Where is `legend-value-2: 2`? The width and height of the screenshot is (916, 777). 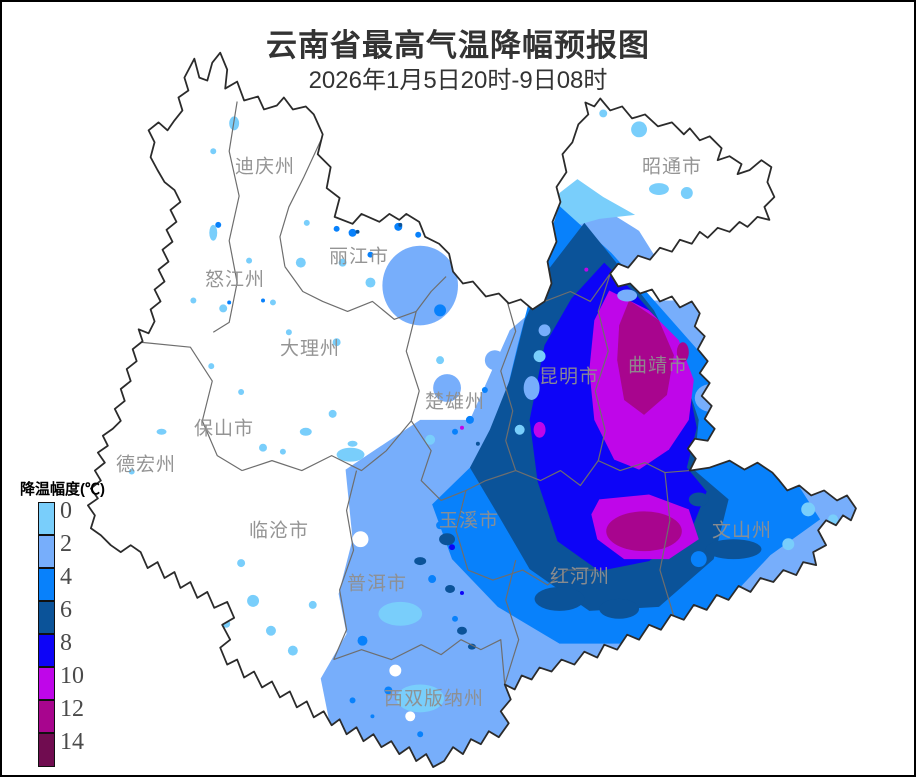 legend-value-2: 2 is located at coordinates (66, 544).